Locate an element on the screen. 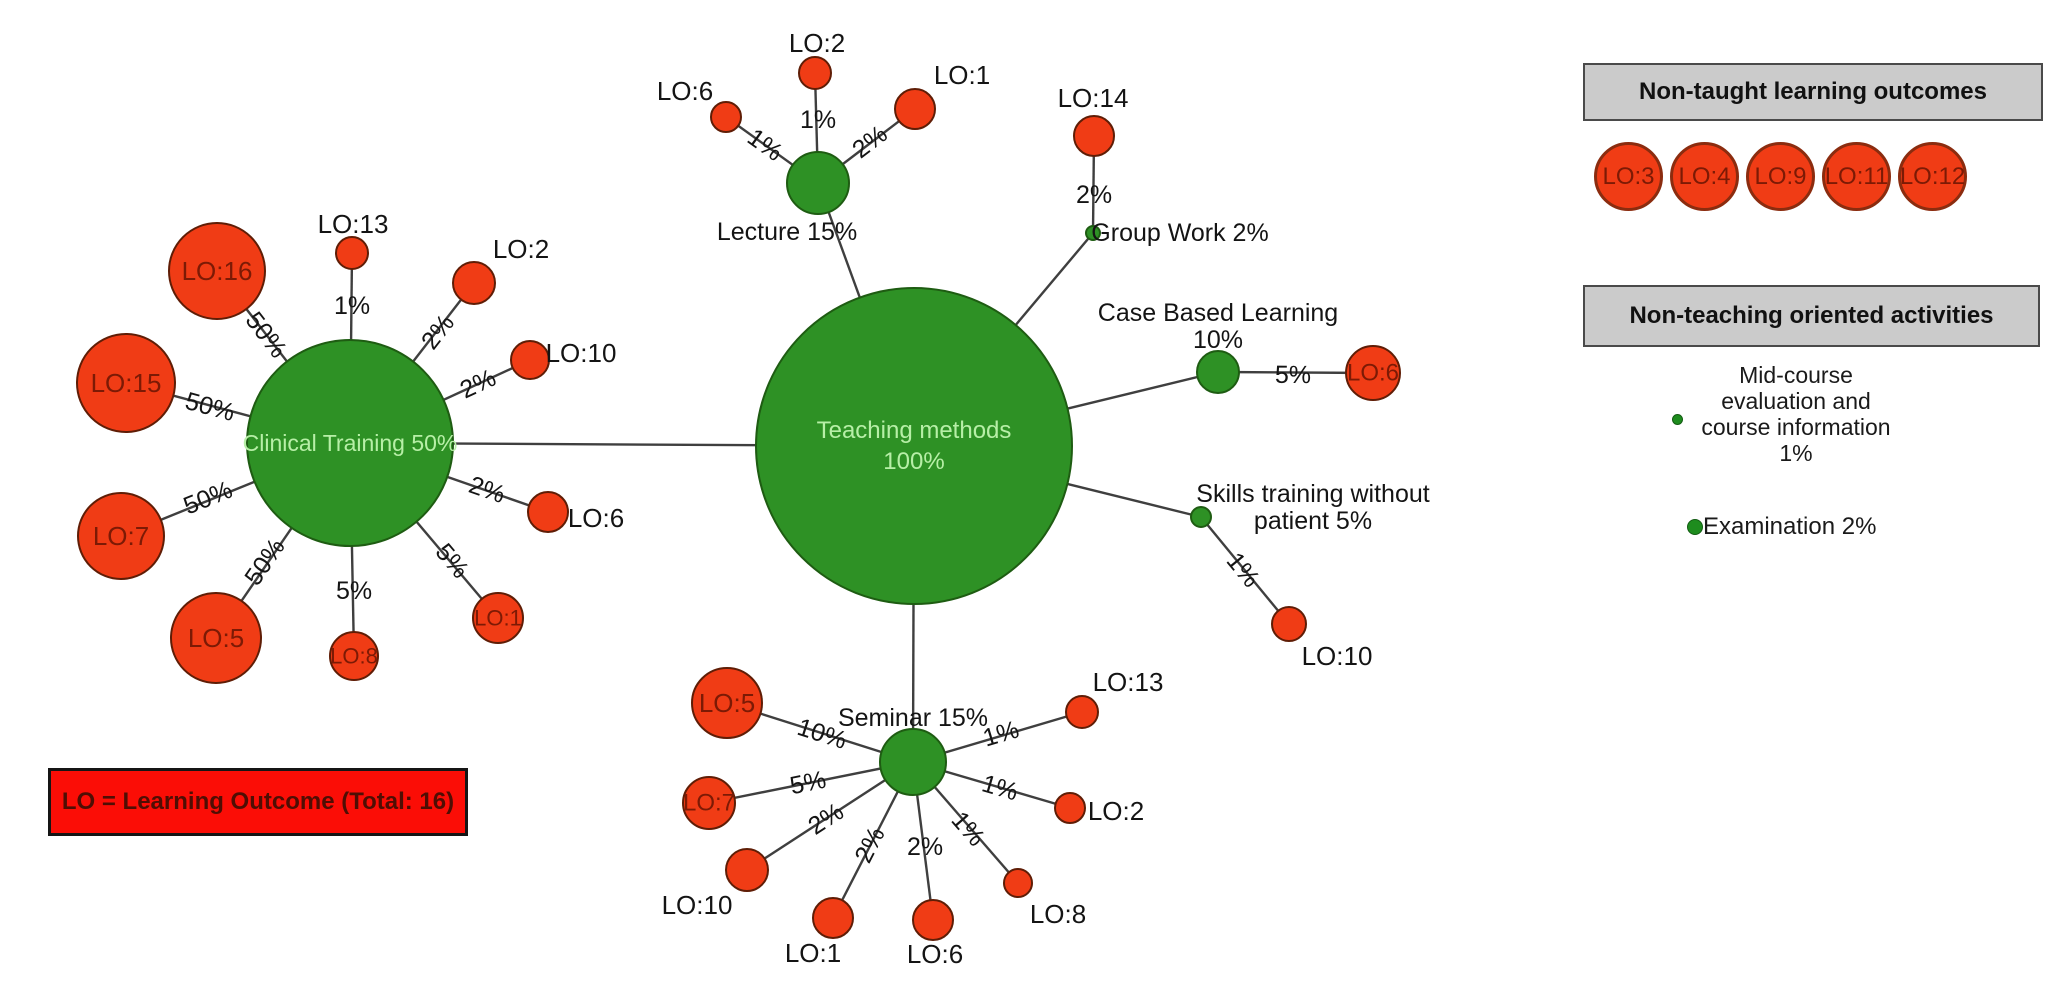 The height and width of the screenshot is (1001, 2059). edge-label-lecture-lo2l: 1% is located at coordinates (818, 120).